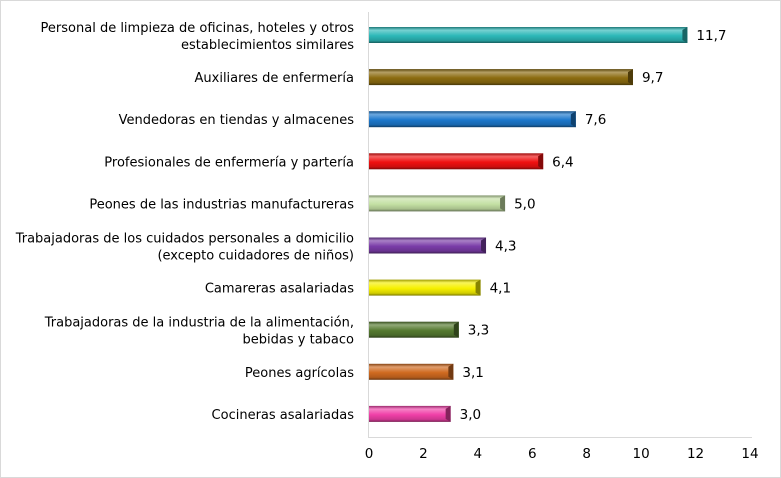 Image resolution: width=781 pixels, height=478 pixels. I want to click on value-label: 3,3, so click(478, 331).